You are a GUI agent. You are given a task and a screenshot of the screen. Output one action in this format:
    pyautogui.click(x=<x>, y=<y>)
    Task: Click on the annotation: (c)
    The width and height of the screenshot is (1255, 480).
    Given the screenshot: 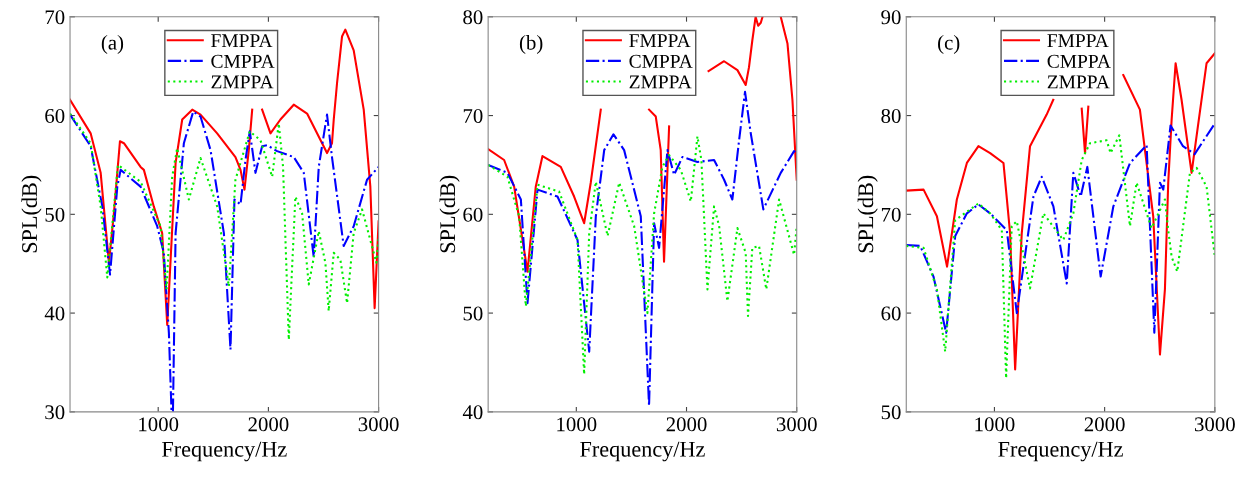 What is the action you would take?
    pyautogui.click(x=949, y=44)
    